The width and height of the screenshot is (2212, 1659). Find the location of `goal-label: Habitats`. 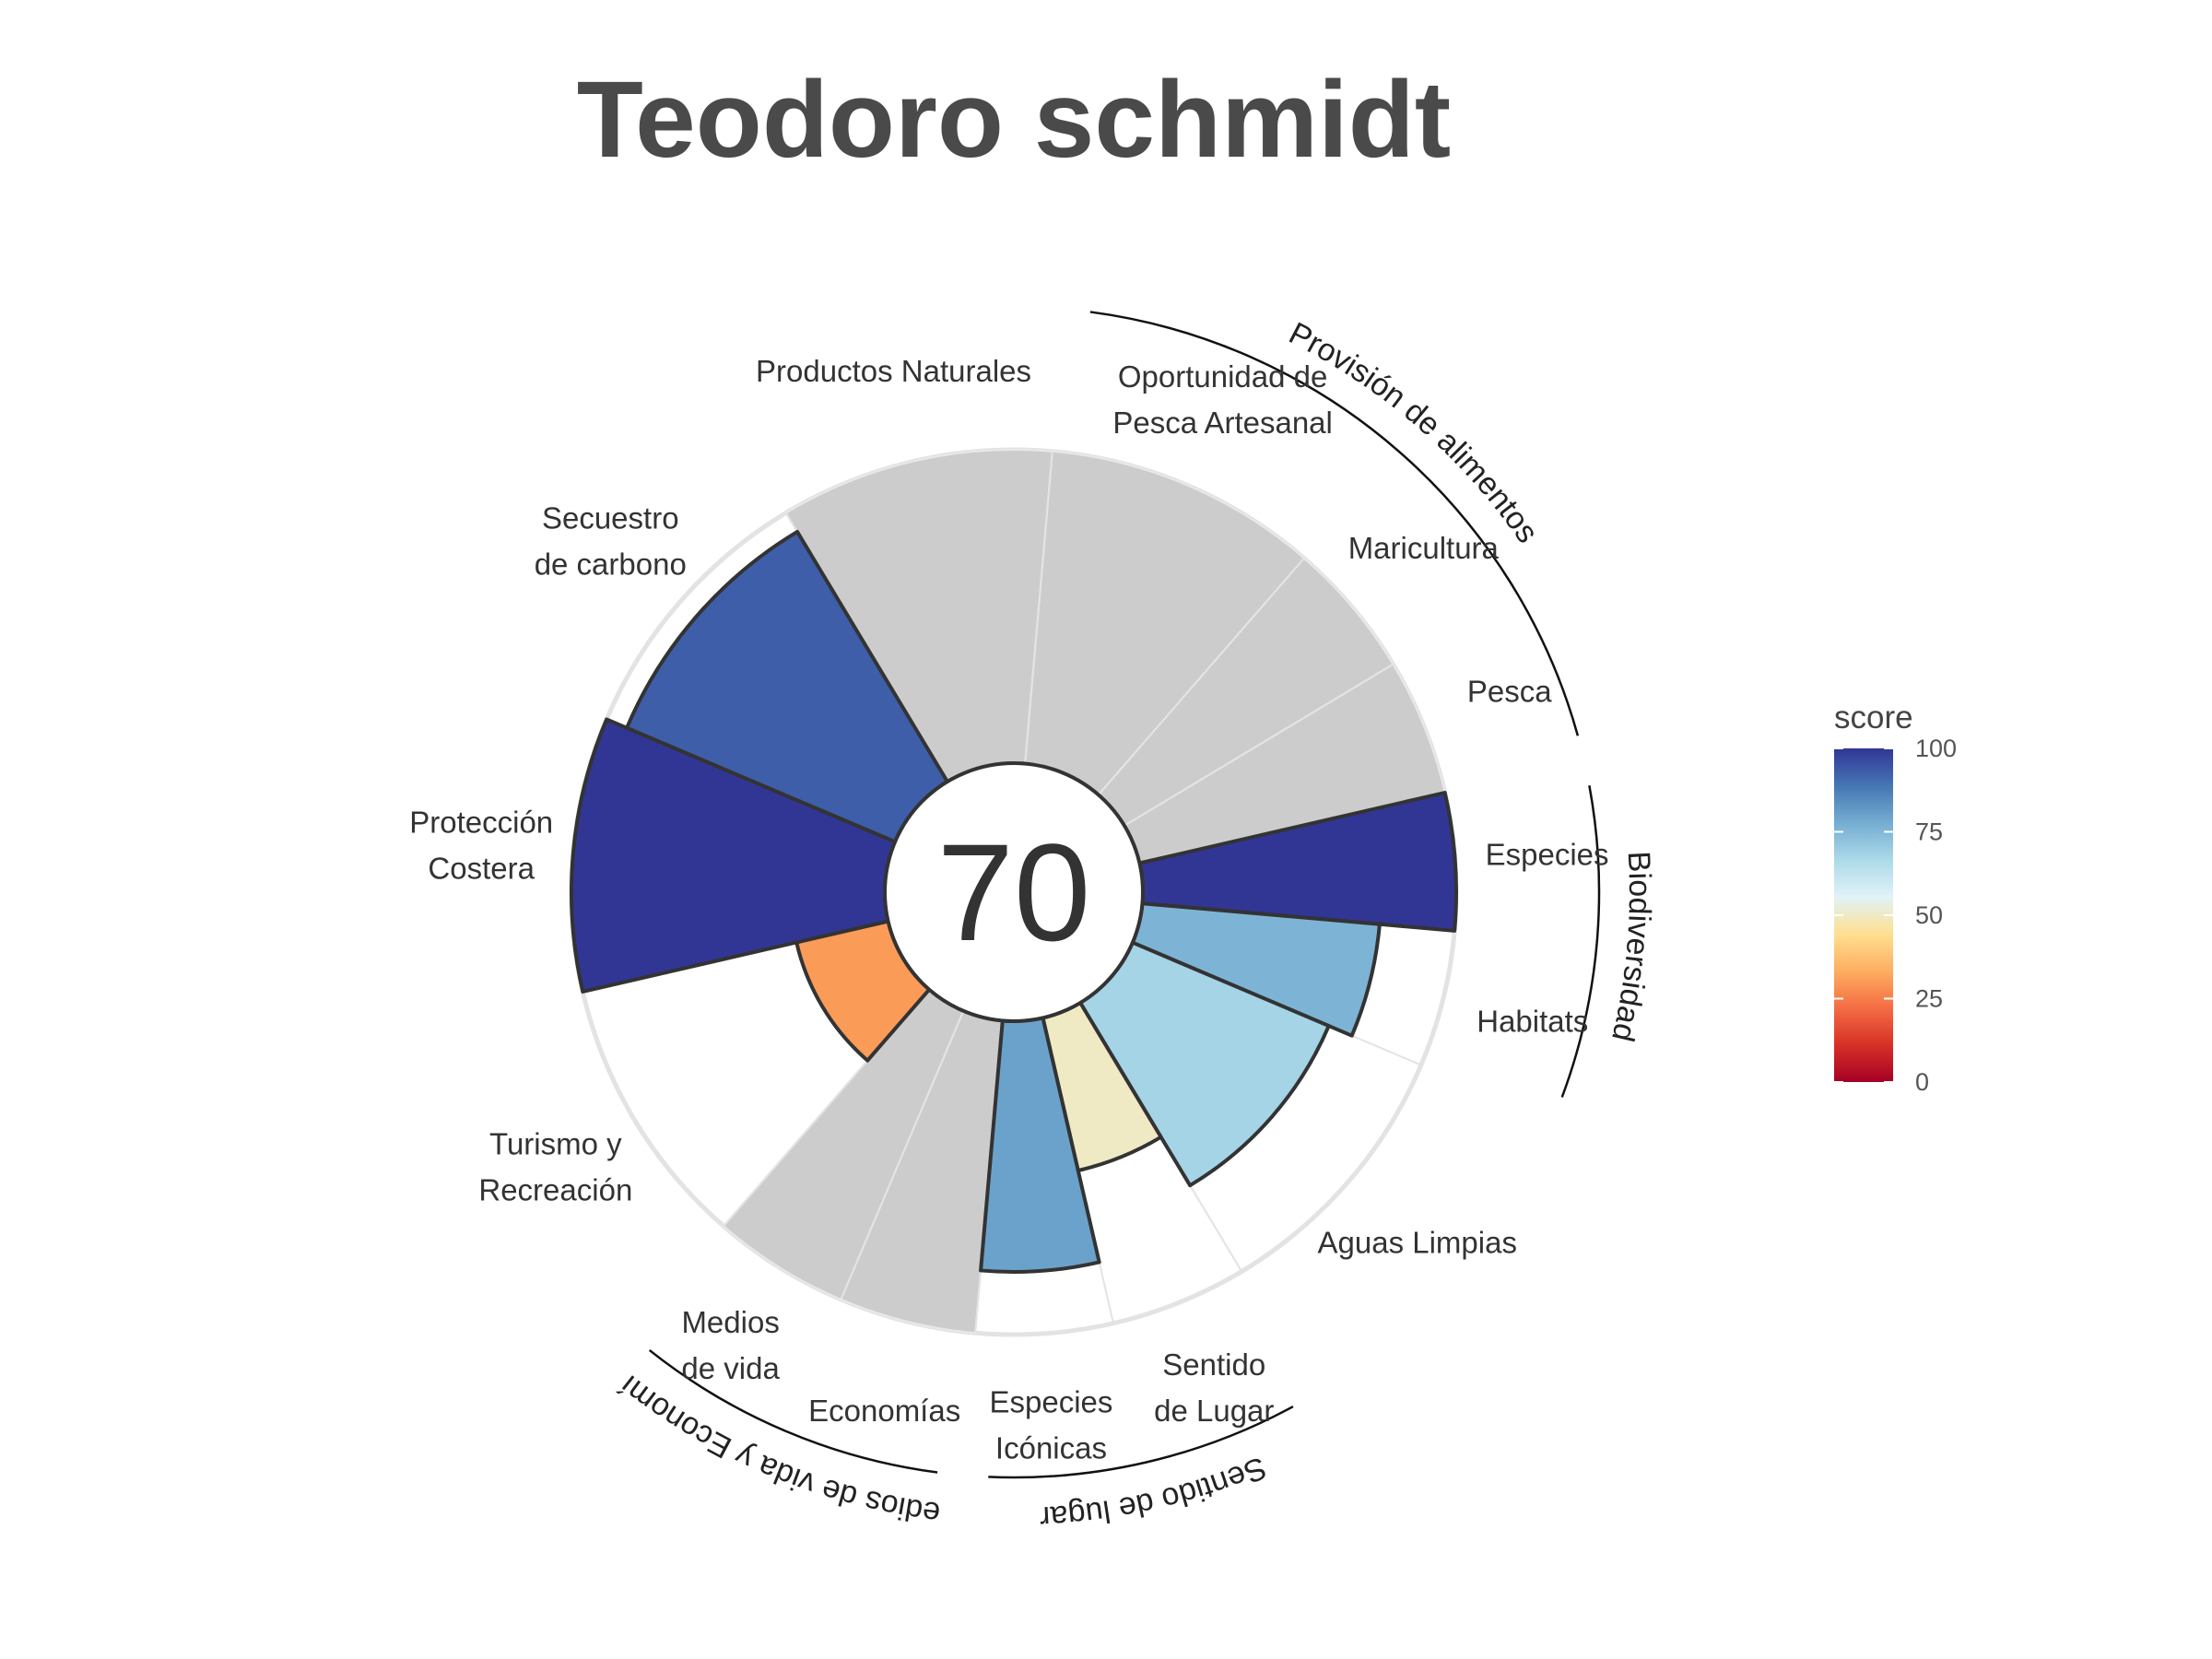

goal-label: Habitats is located at coordinates (1532, 1021).